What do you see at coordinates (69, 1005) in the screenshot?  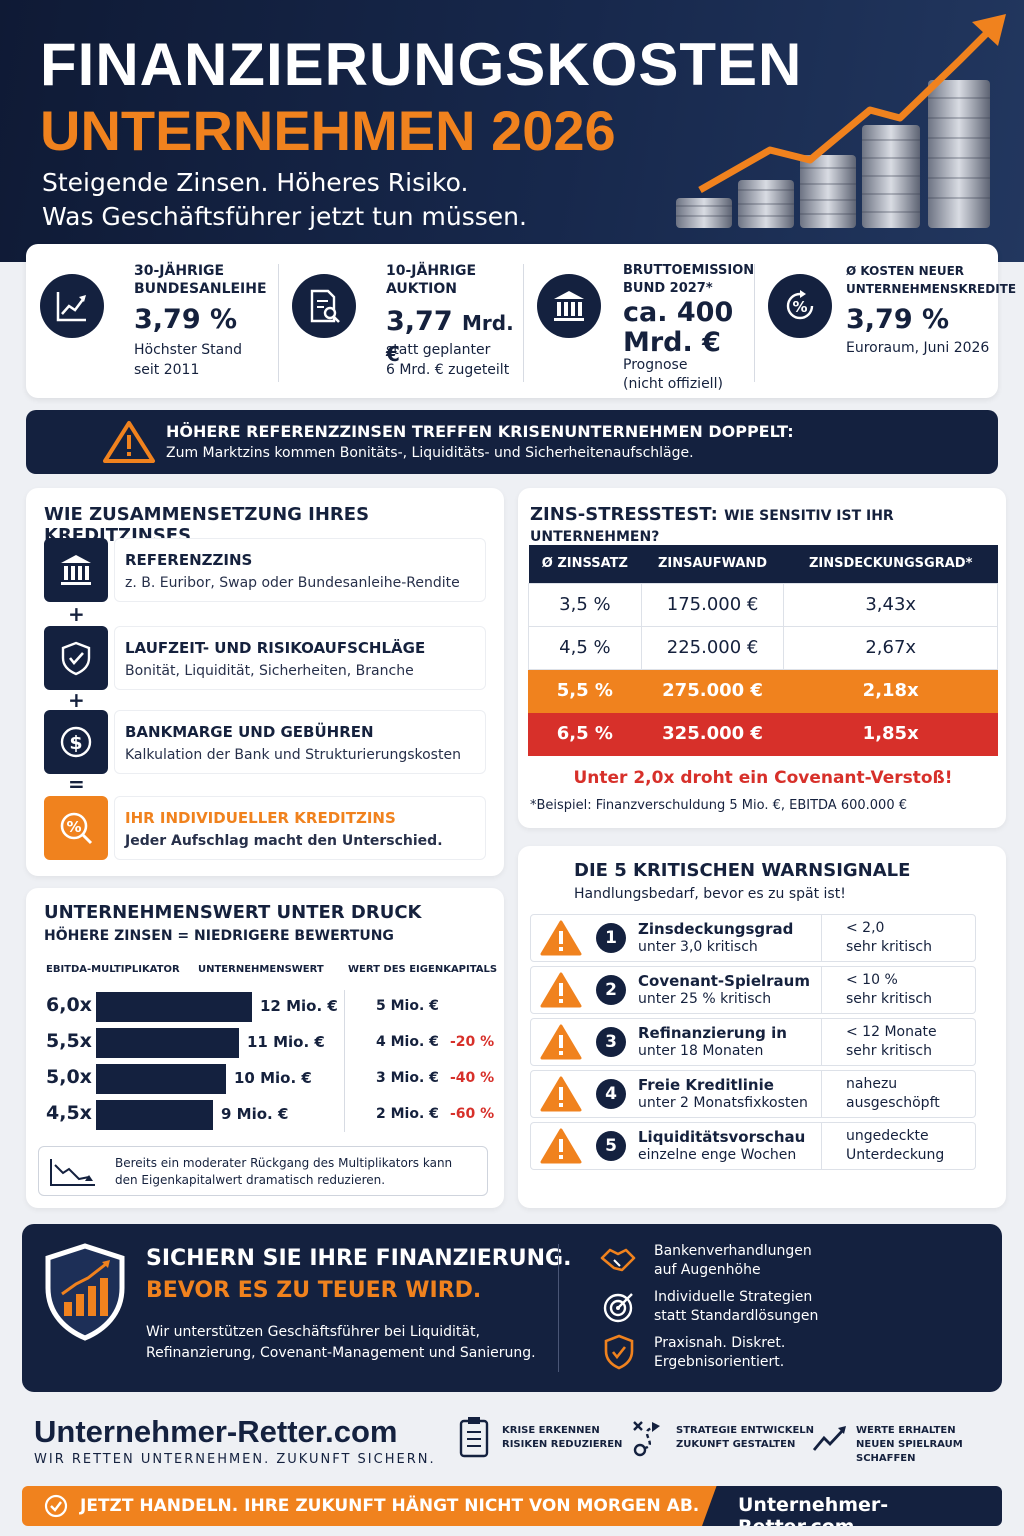 I see `multiplier-label: 6,0x` at bounding box center [69, 1005].